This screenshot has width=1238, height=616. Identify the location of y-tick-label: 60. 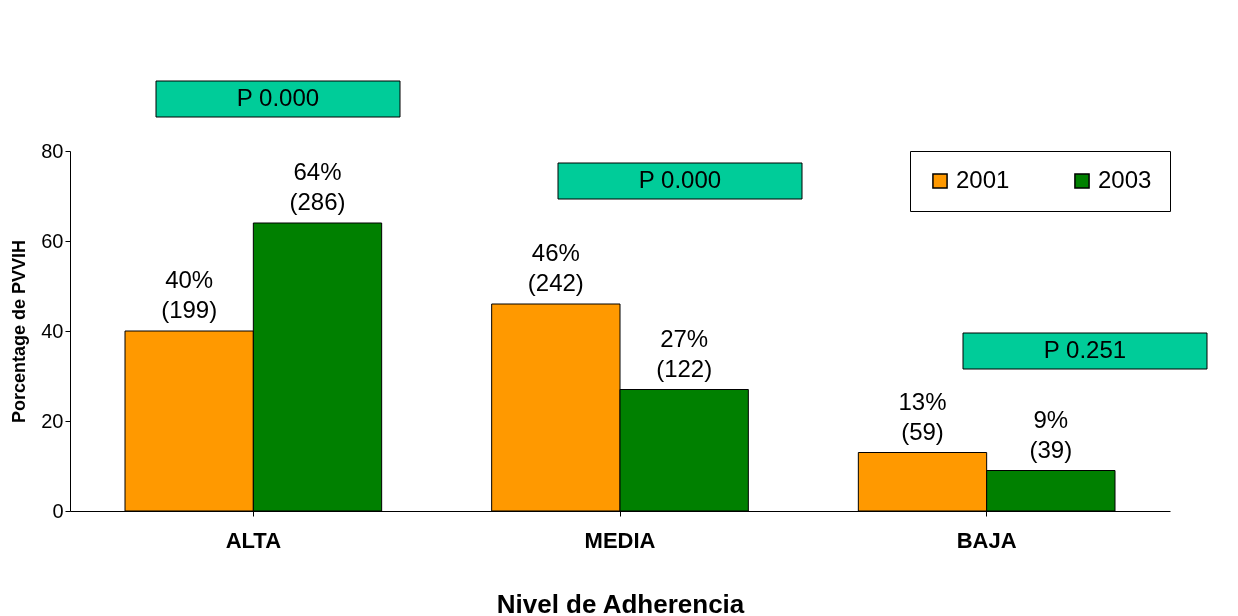
(52, 240).